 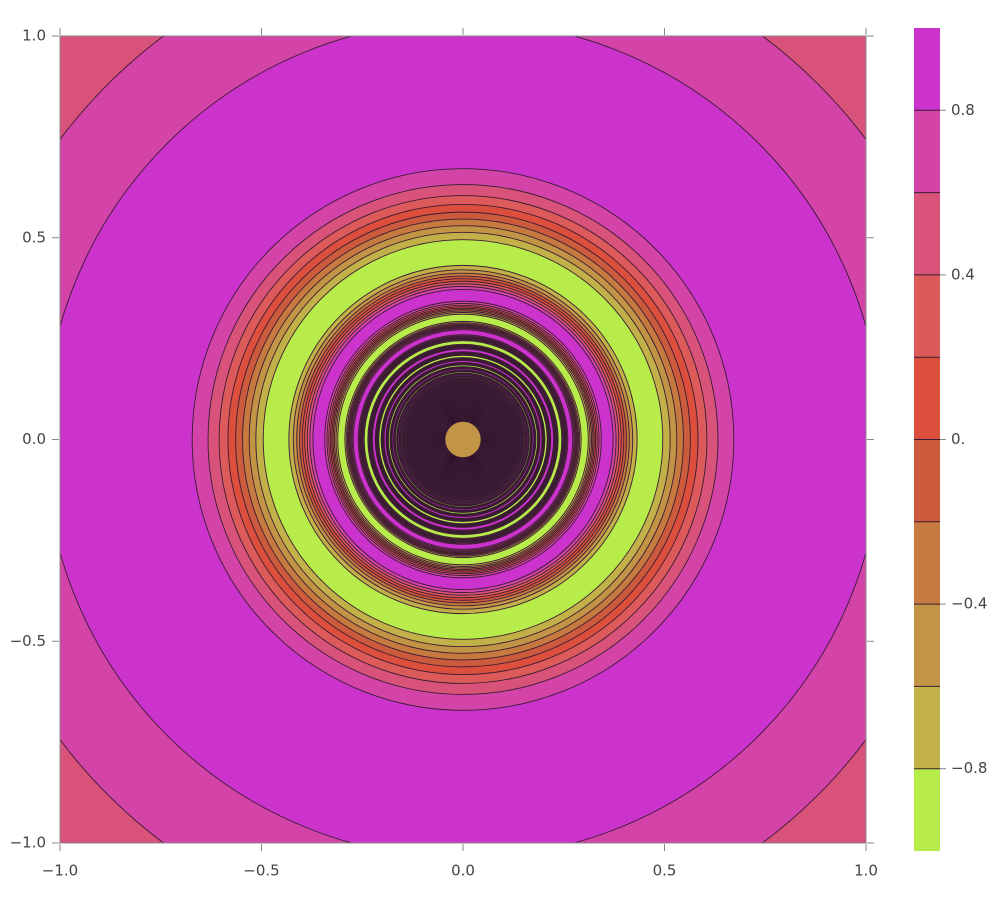 What do you see at coordinates (958, 439) in the screenshot?
I see `colorbar-tick-label: 0.` at bounding box center [958, 439].